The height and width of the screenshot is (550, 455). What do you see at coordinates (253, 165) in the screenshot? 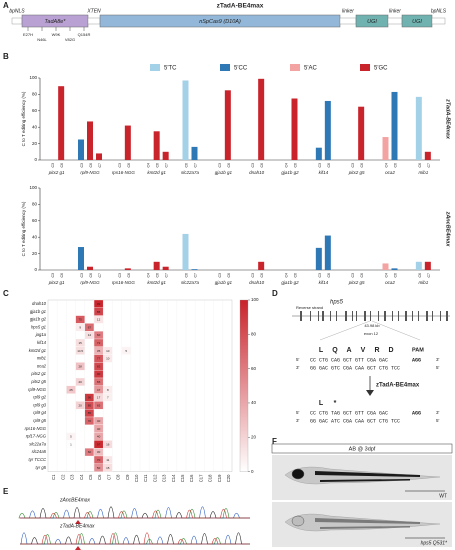
I see `position-label: C3` at bounding box center [253, 165].